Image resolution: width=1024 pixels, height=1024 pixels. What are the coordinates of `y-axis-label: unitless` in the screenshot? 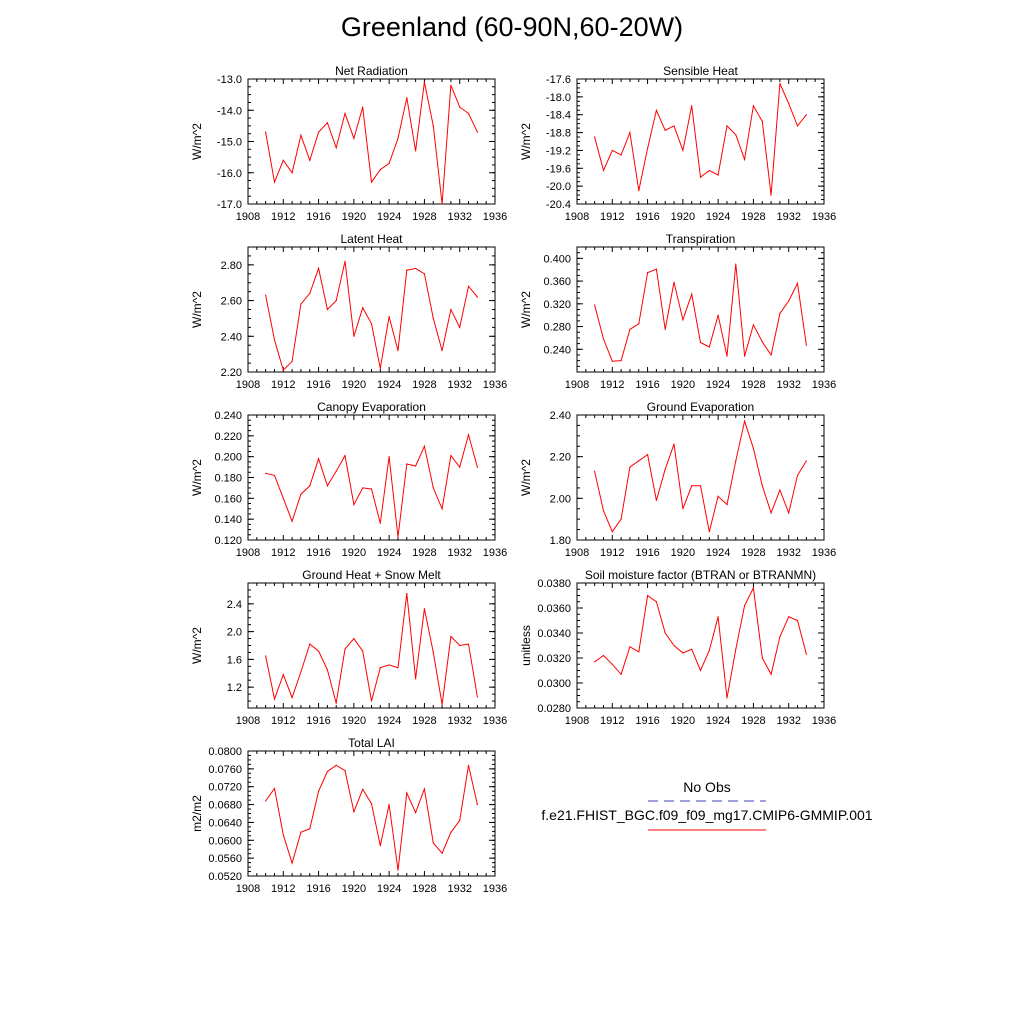 It's located at (526, 645).